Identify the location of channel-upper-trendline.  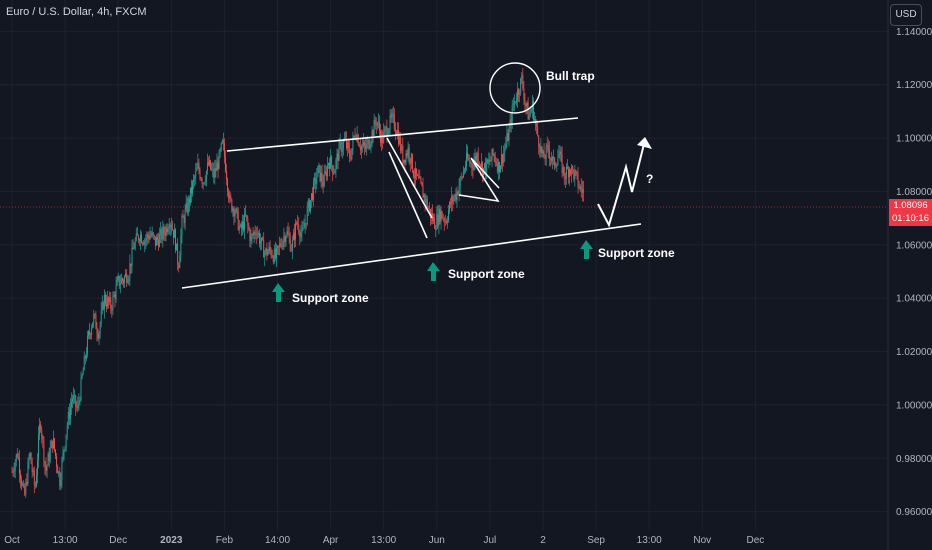
(402, 134).